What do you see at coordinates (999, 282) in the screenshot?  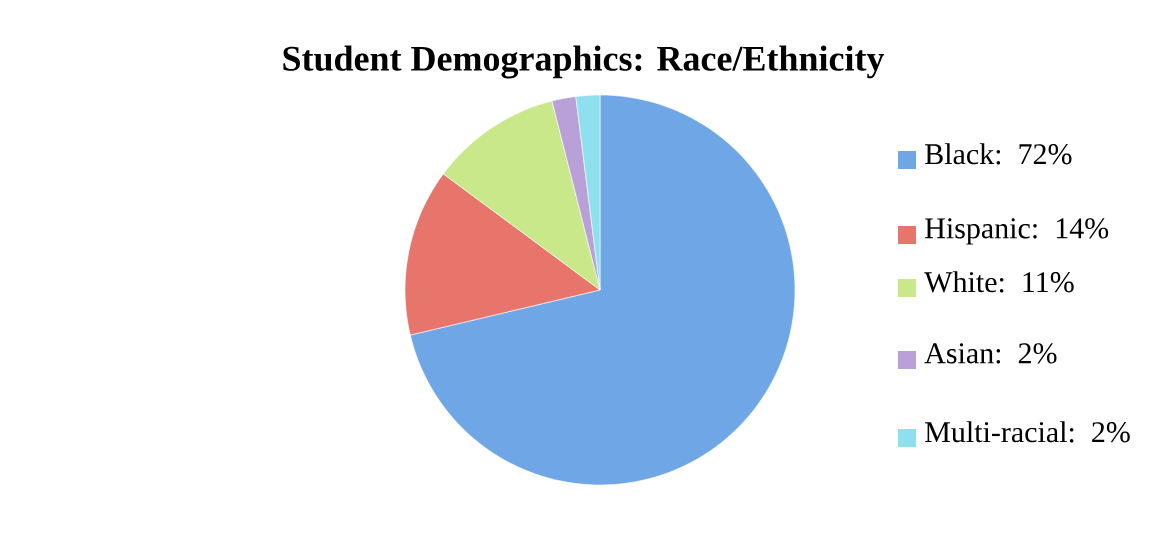 I see `legend-label: White: 11%` at bounding box center [999, 282].